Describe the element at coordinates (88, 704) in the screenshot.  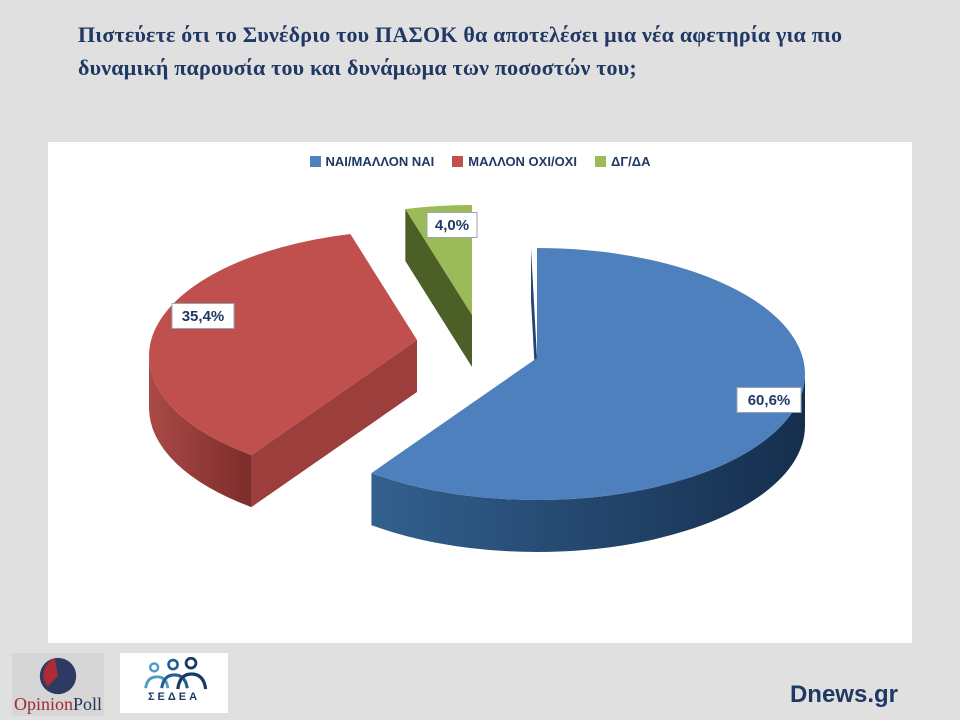
I see `opinionpoll-word-poll: Poll` at that location.